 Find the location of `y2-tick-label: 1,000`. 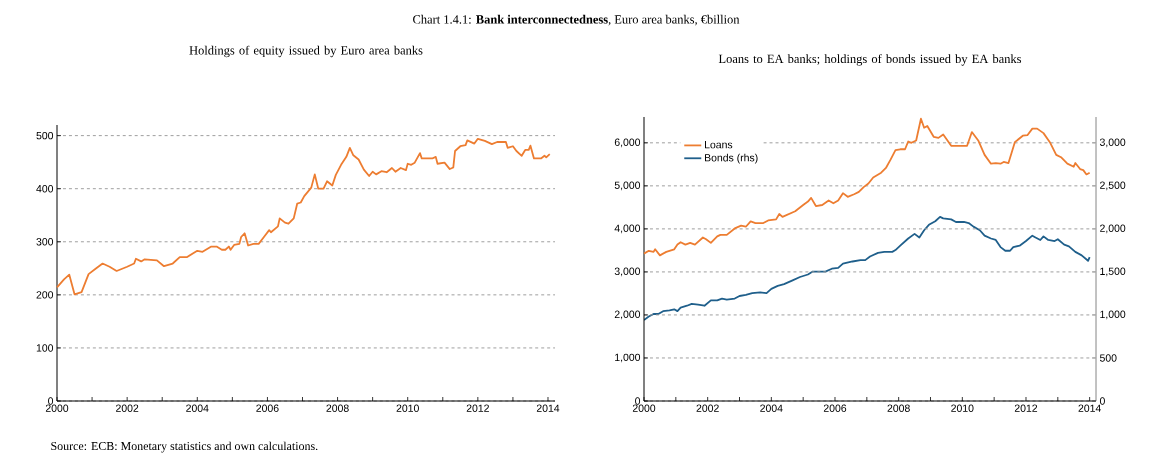

y2-tick-label: 1,000 is located at coordinates (1113, 315).